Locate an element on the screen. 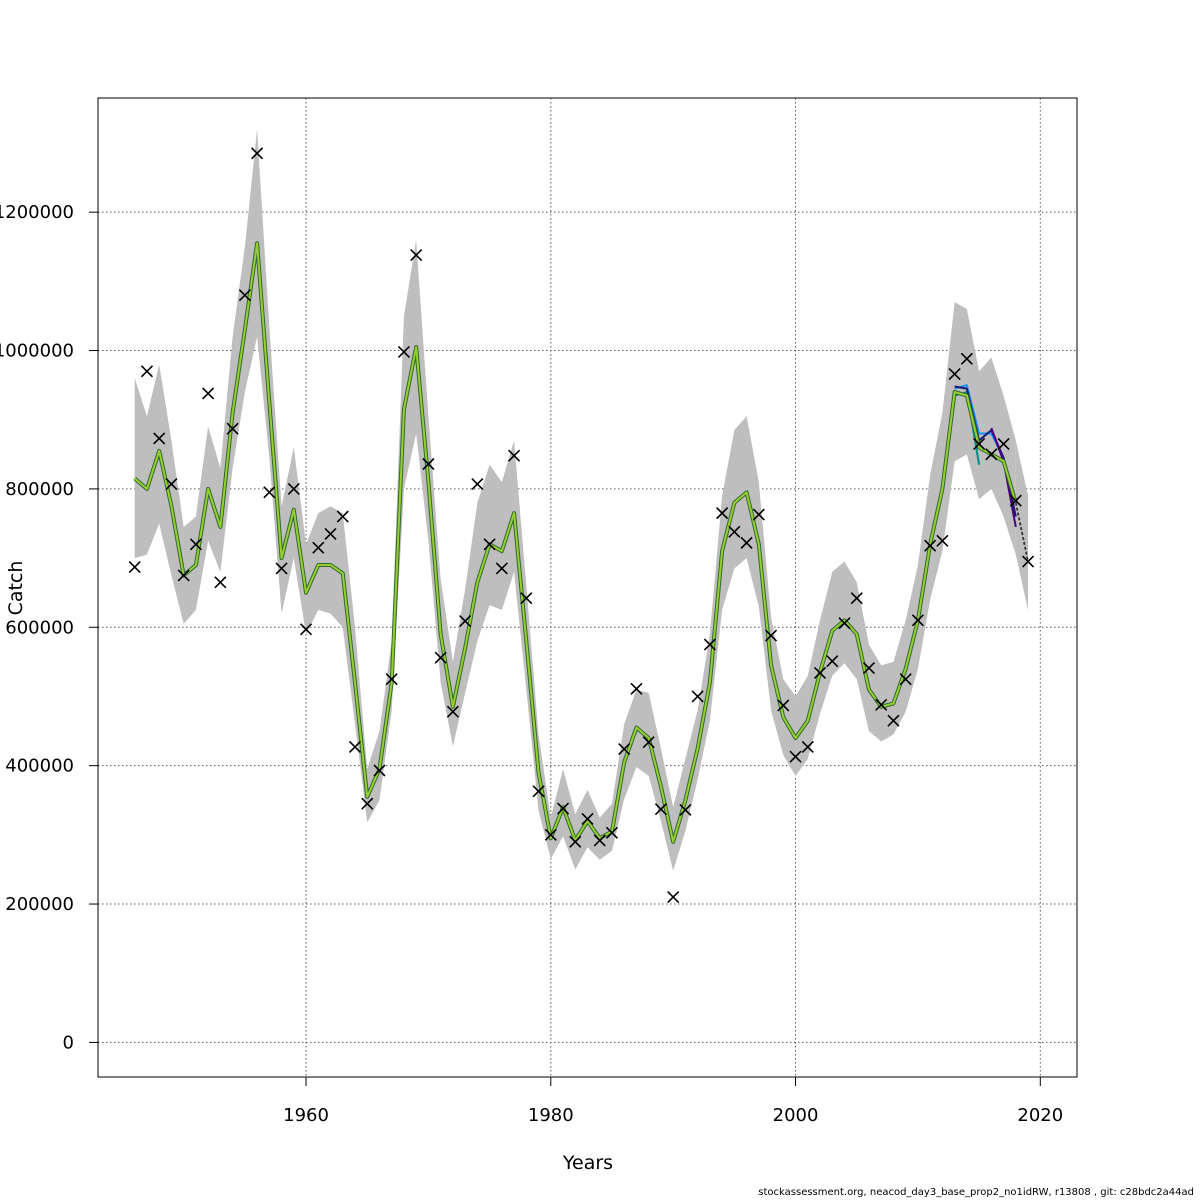 The height and width of the screenshot is (1200, 1200). observed-point-2006 is located at coordinates (869, 668).